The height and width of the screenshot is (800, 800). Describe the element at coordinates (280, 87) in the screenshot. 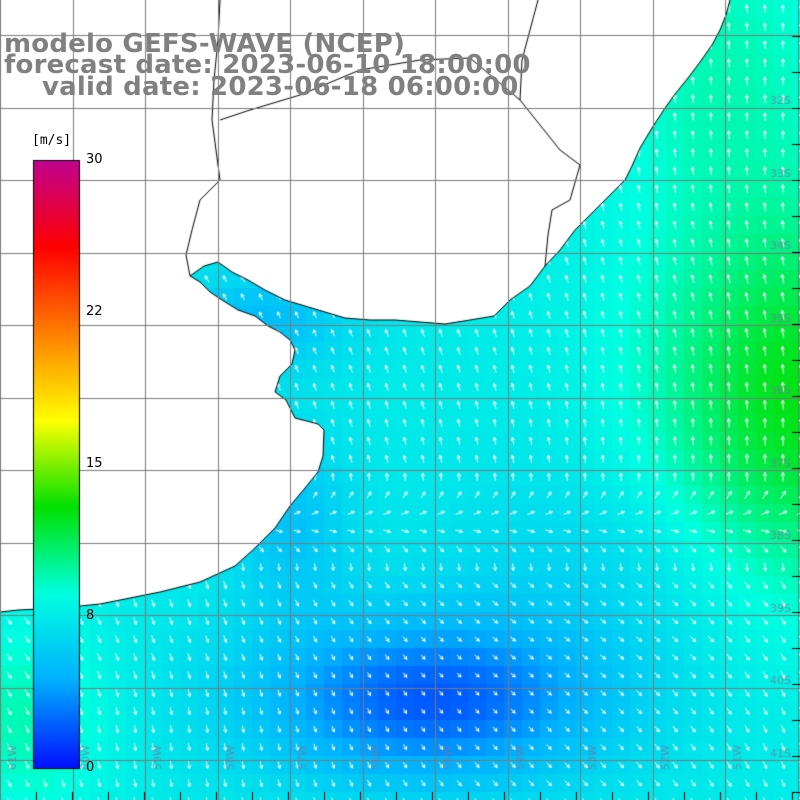

I see `valid-date: valid date: 2023-06-18 06:00:00` at that location.